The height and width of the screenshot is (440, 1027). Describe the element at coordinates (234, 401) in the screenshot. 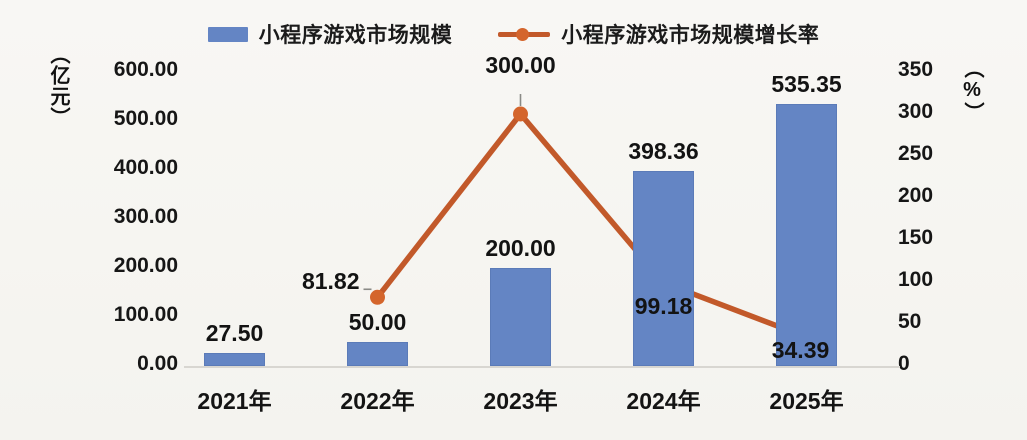

I see `x-axis-label-2021年: 2021年` at that location.